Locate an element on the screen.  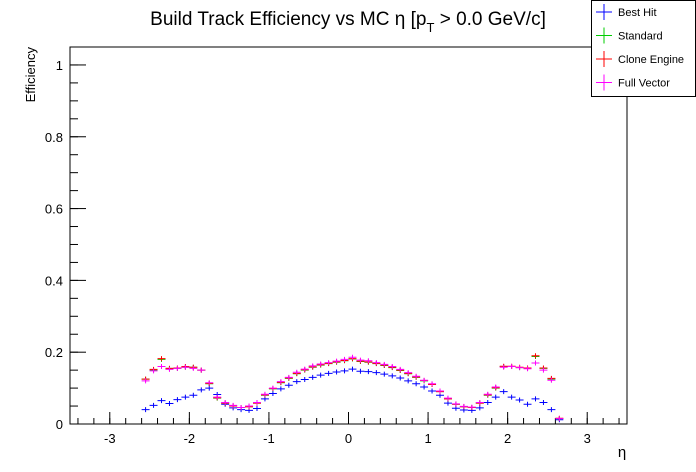
title-main: Build Track Efficiency vs MC η [p is located at coordinates (288, 19).